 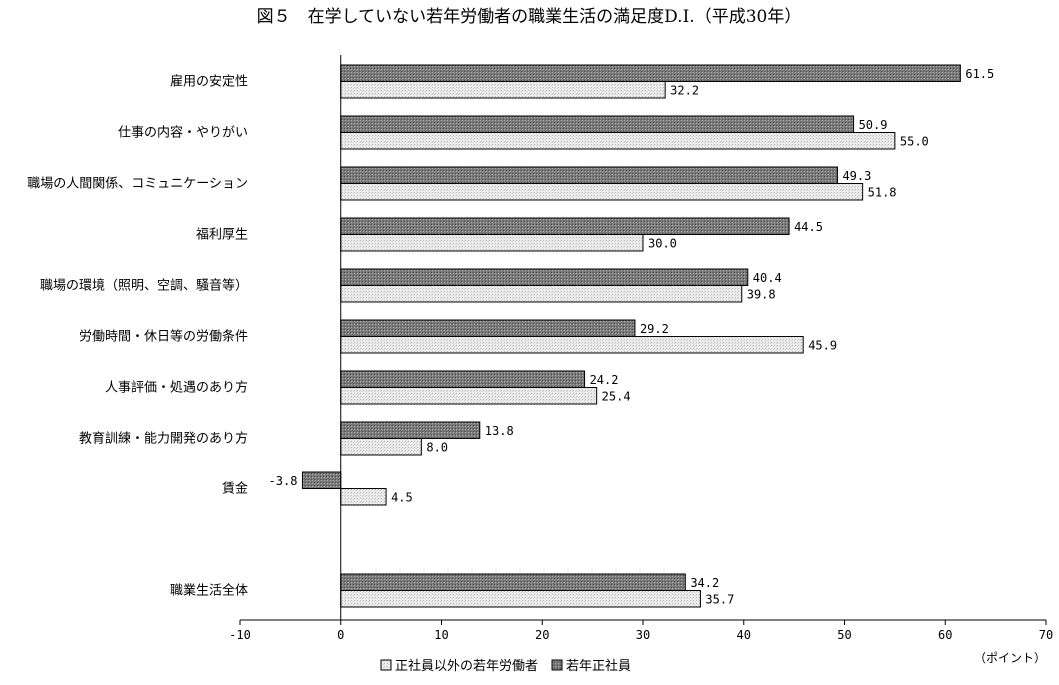 What do you see at coordinates (882, 192) in the screenshot?
I see `data-label: 51.8` at bounding box center [882, 192].